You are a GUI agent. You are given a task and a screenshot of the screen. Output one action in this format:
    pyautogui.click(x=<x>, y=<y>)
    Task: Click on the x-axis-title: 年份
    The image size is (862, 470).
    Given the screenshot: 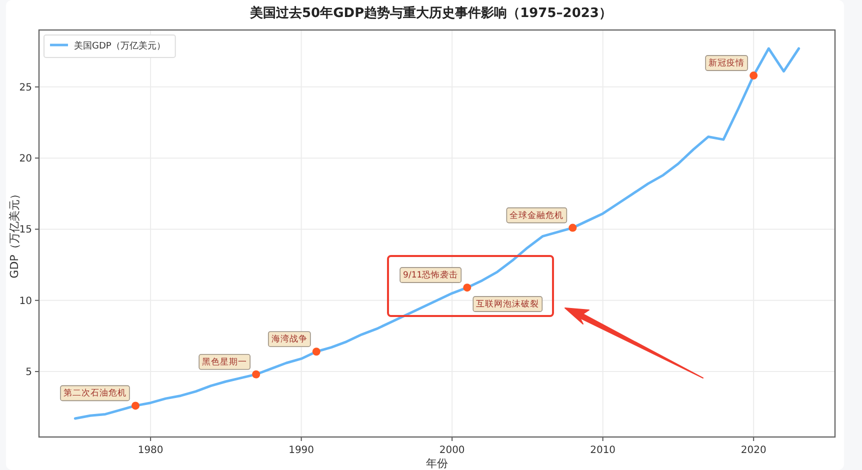 What is the action you would take?
    pyautogui.click(x=437, y=463)
    